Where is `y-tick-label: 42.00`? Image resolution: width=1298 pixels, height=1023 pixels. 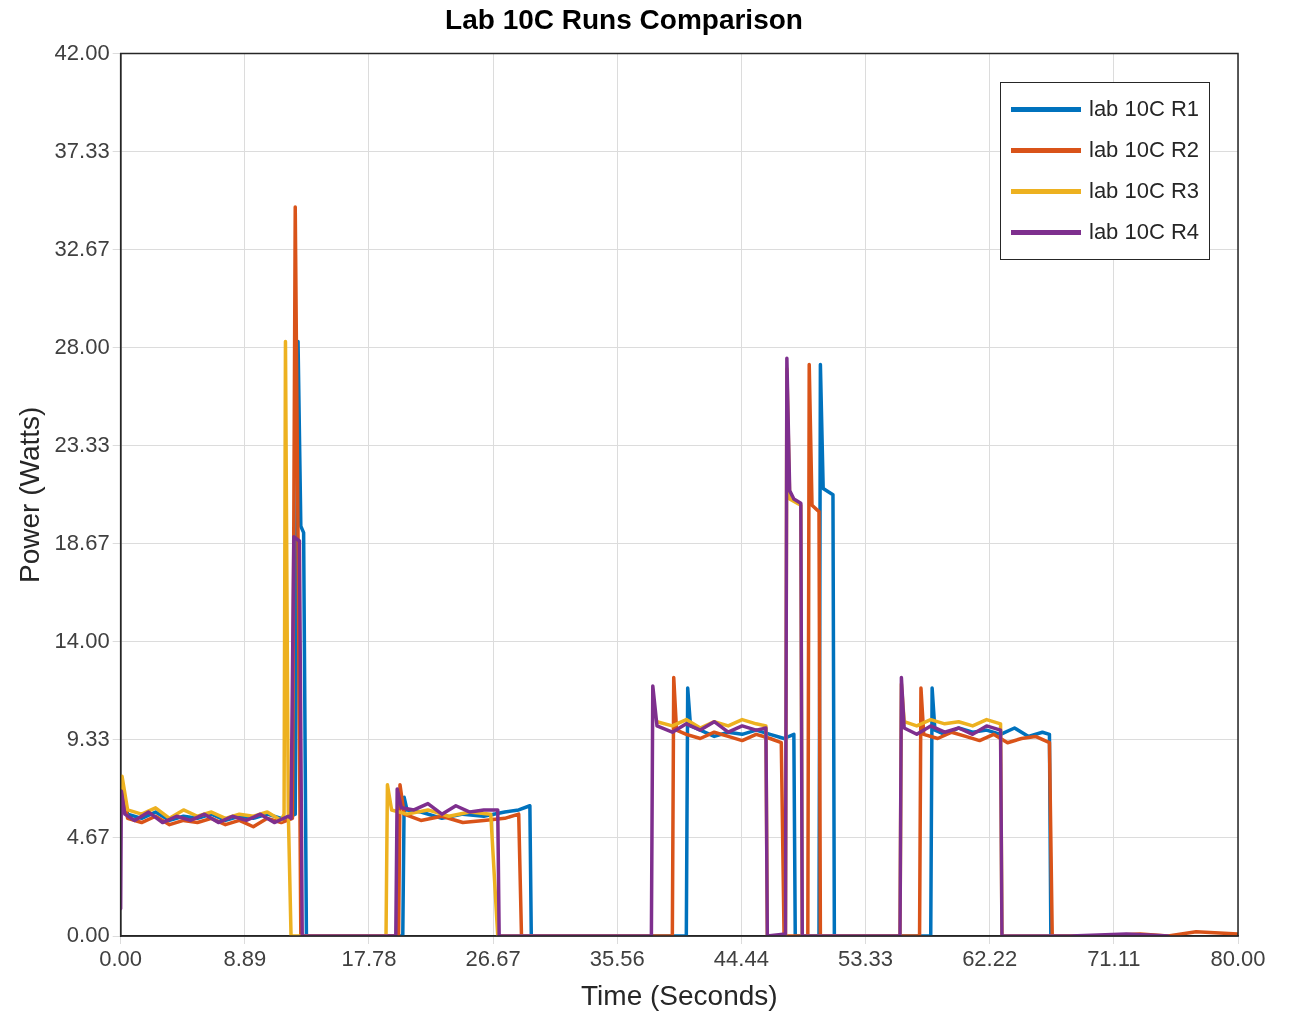 y-tick-label: 42.00 is located at coordinates (82, 52).